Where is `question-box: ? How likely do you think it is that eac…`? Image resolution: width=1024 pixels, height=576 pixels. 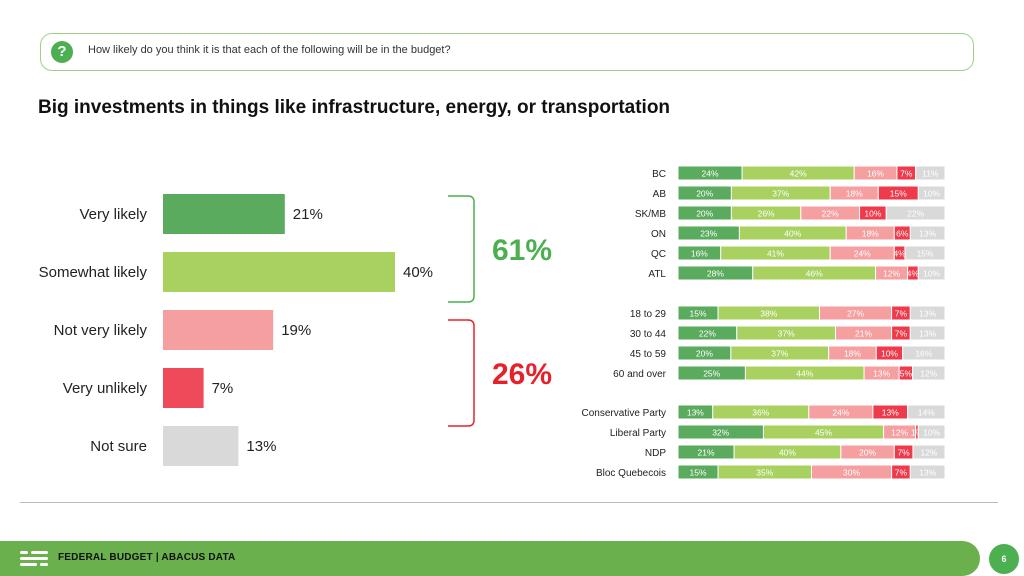
question-box: ? How likely do you think it is that eac… is located at coordinates (507, 52).